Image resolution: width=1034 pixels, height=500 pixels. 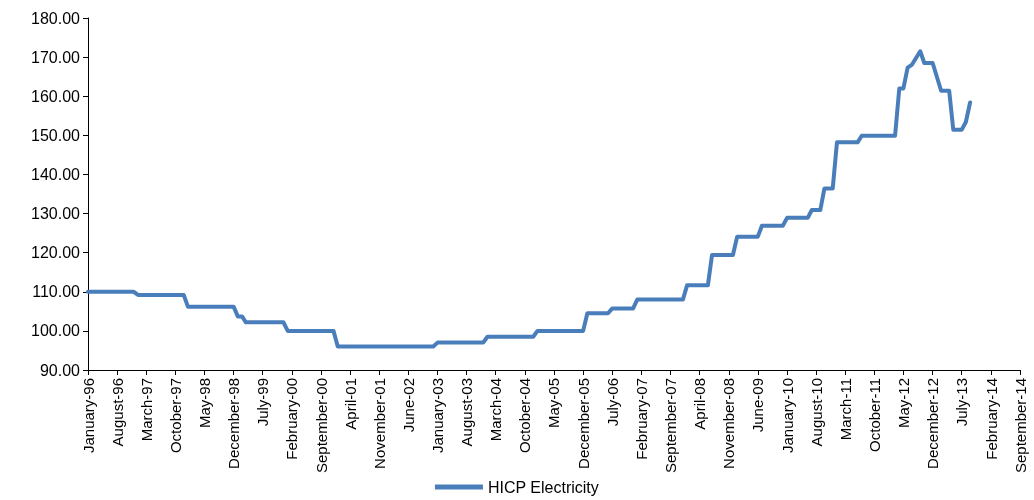 I want to click on x-tick-label: November-08, so click(x=729, y=423).